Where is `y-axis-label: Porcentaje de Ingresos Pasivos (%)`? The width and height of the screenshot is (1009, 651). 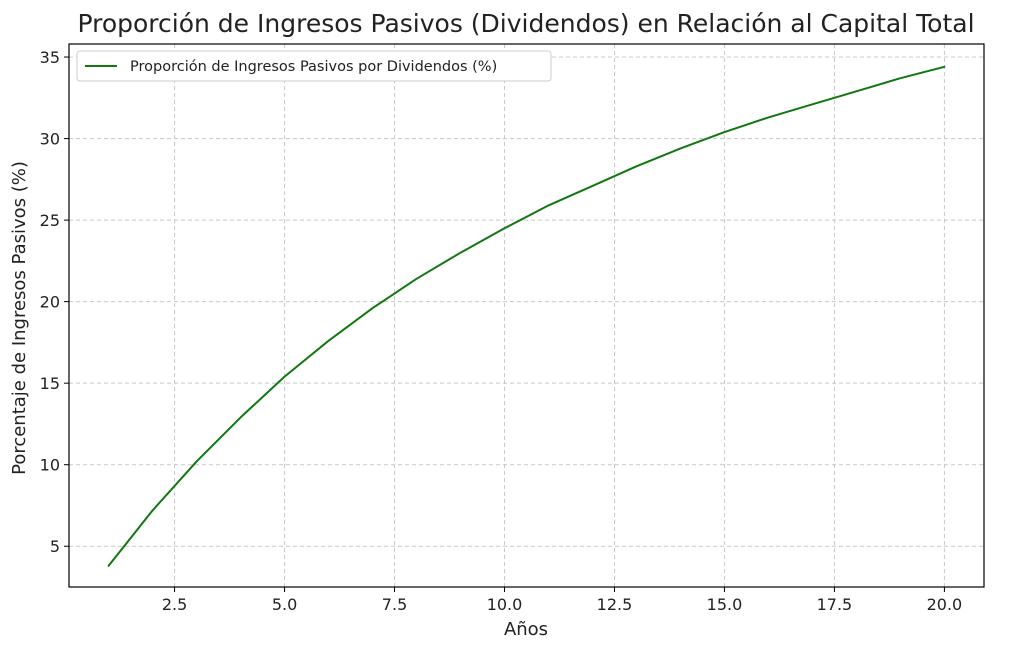 y-axis-label: Porcentaje de Ingresos Pasivos (%) is located at coordinates (19, 318).